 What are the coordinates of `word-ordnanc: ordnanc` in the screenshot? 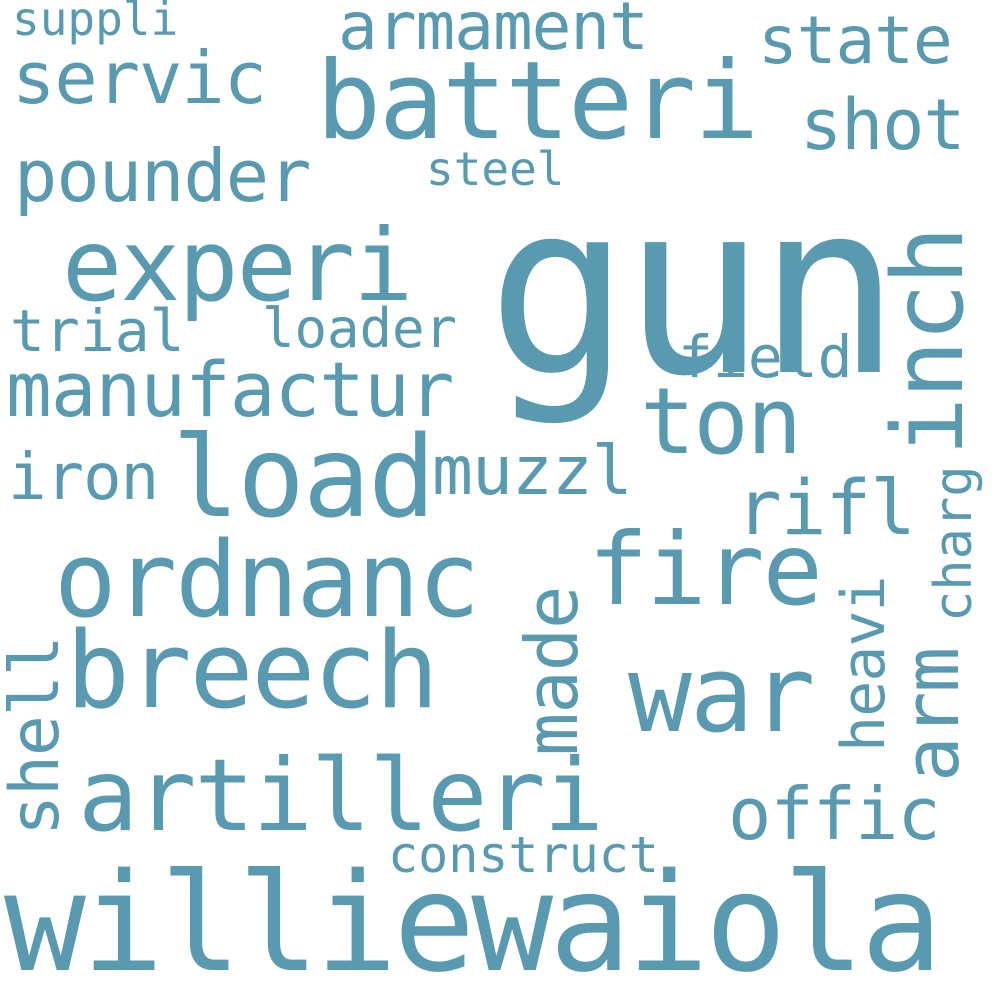 It's located at (267, 580).